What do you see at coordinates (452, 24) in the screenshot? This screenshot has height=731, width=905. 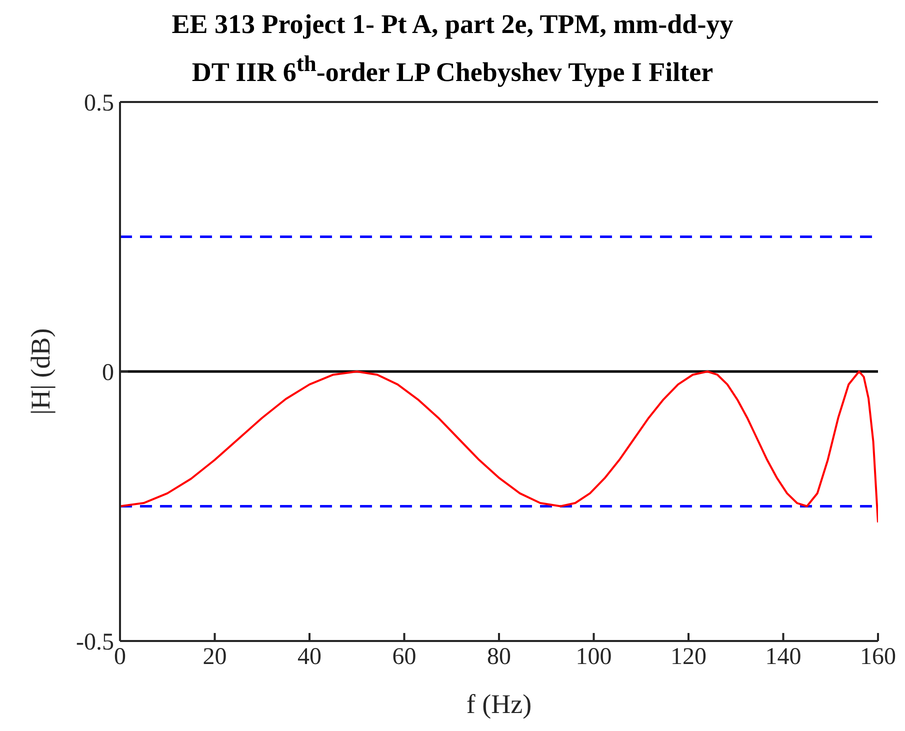 I see `chart-title: EE 313 Project 1- Pt A, part 2e, TPM, mm-dd-yy` at bounding box center [452, 24].